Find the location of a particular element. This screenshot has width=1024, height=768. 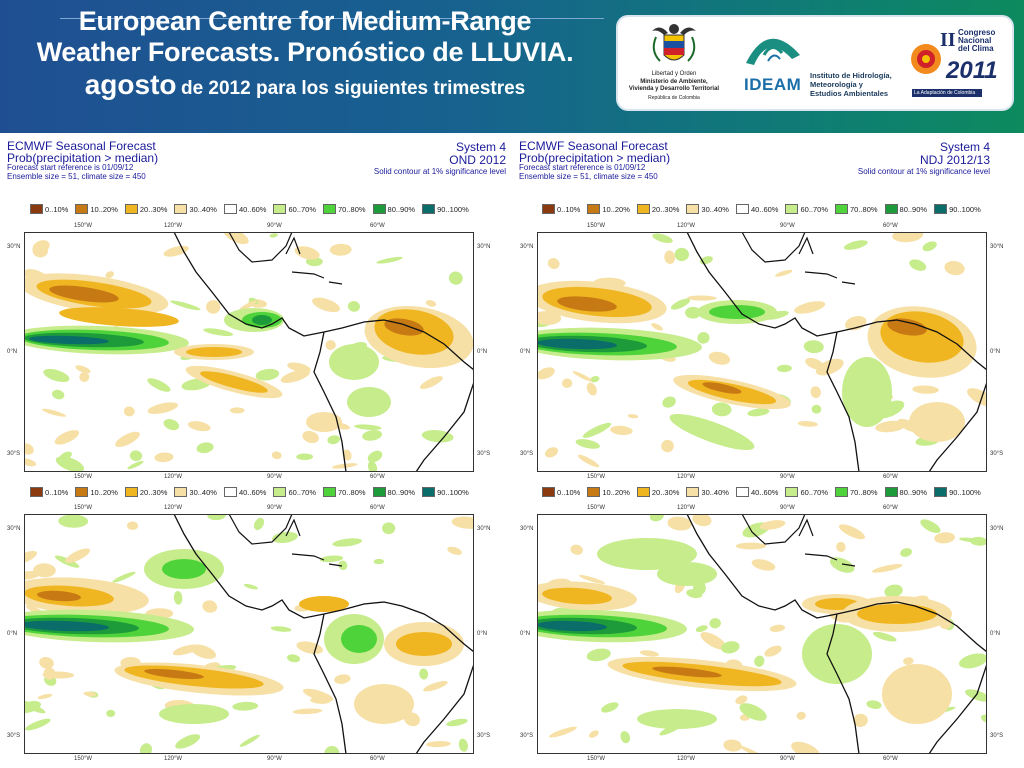

florida-coast is located at coordinates (806, 527).